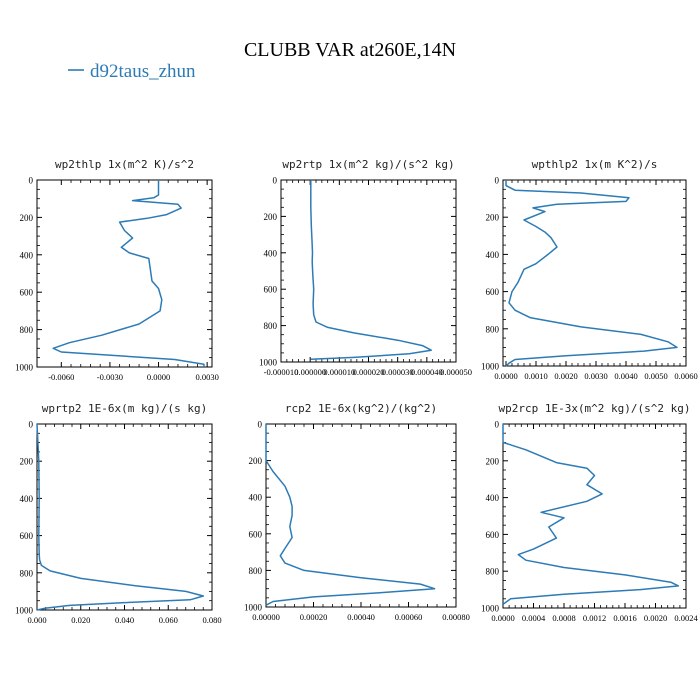  I want to click on x-tick-label: 0.000020, so click(369, 372).